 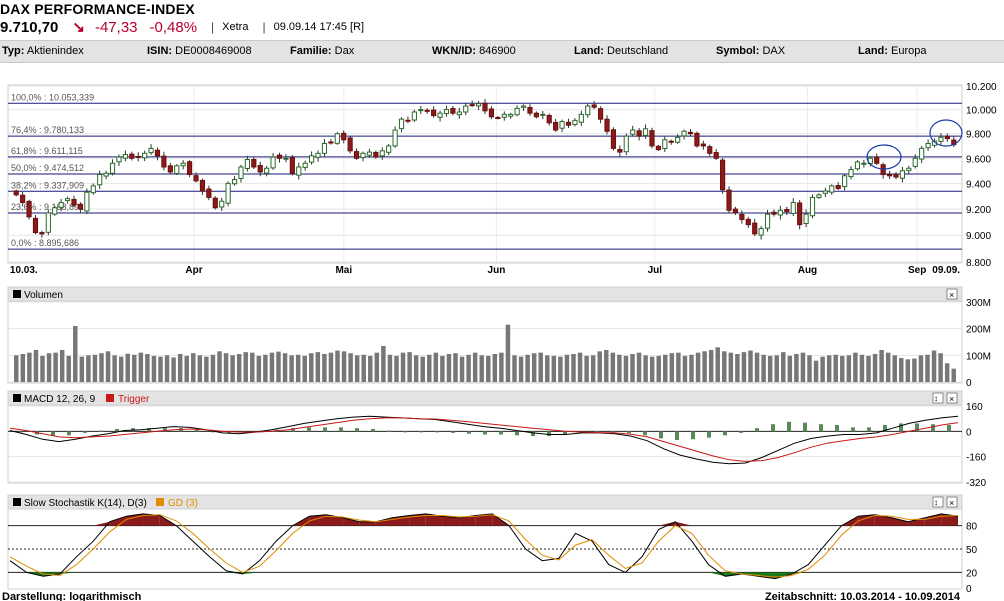 I want to click on info-family: Familie: Dax, so click(x=322, y=51).